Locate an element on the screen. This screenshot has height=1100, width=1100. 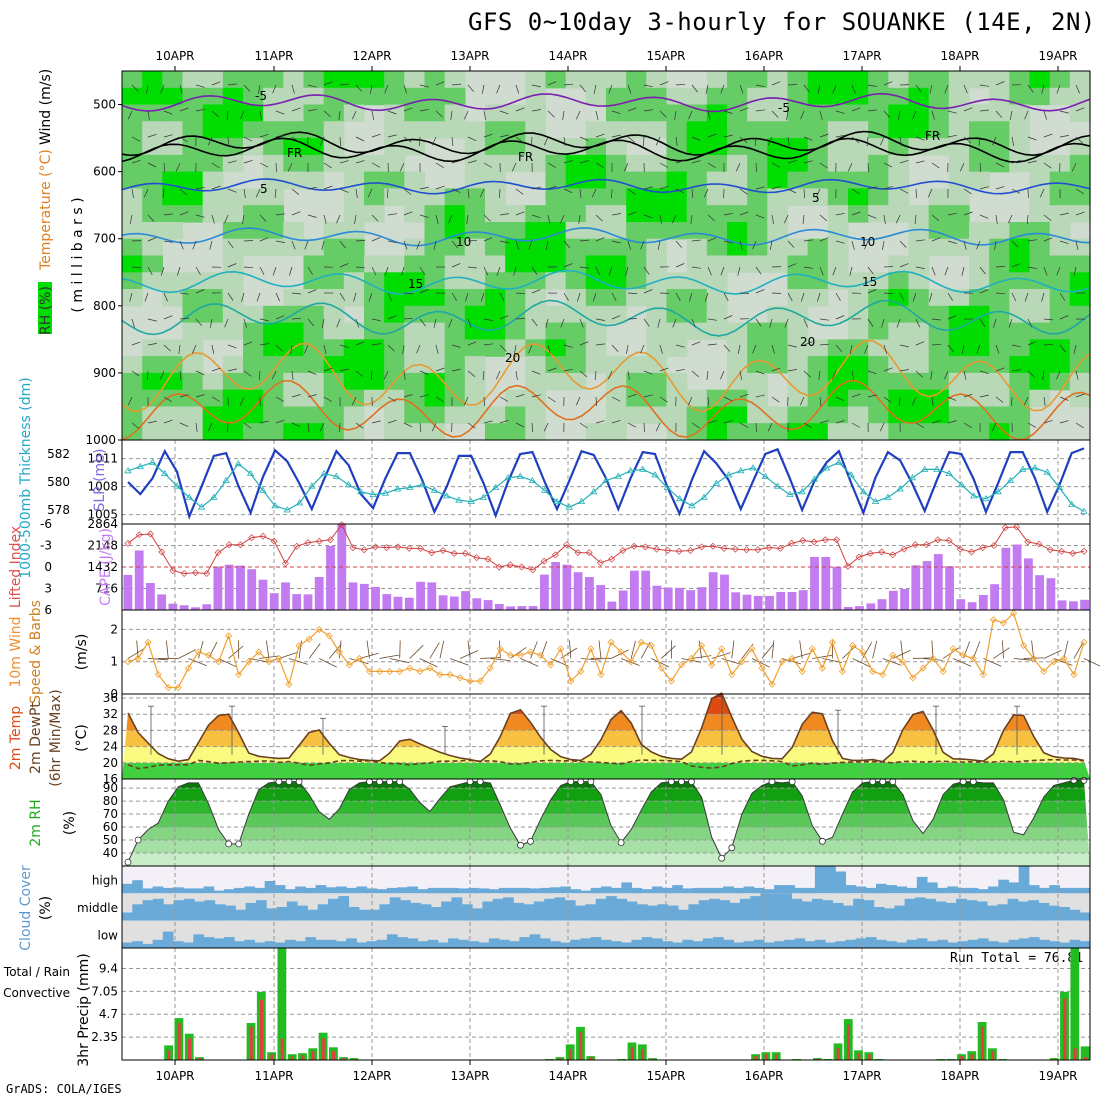
precip-conv-bar is located at coordinates (570, 1054).